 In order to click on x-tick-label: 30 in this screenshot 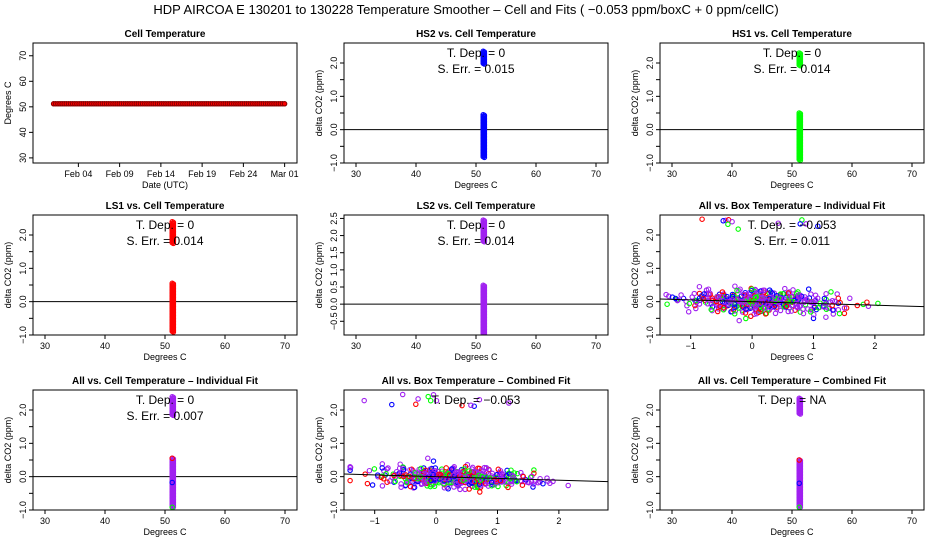, I will do `click(672, 174)`.